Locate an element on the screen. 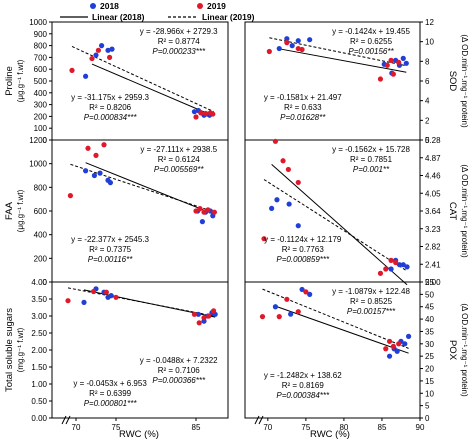  y-tick-label: 12 is located at coordinates (429, 22).